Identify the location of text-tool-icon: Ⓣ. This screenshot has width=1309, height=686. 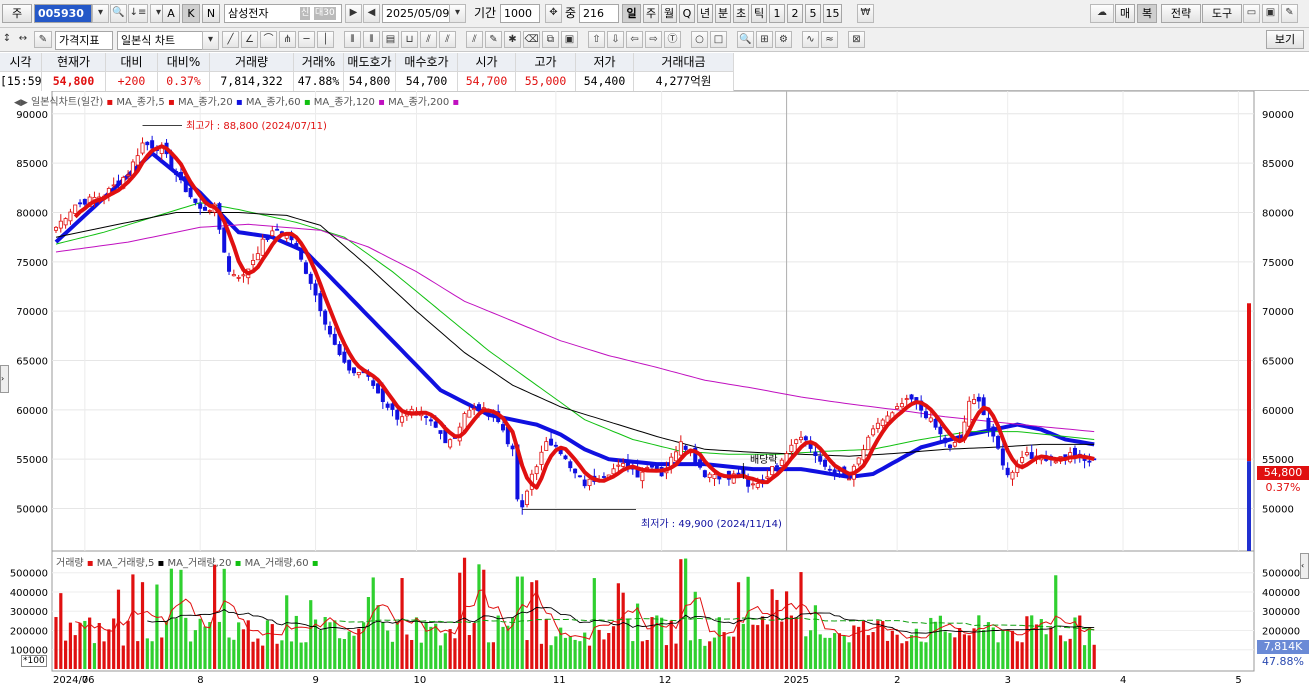
(672, 39).